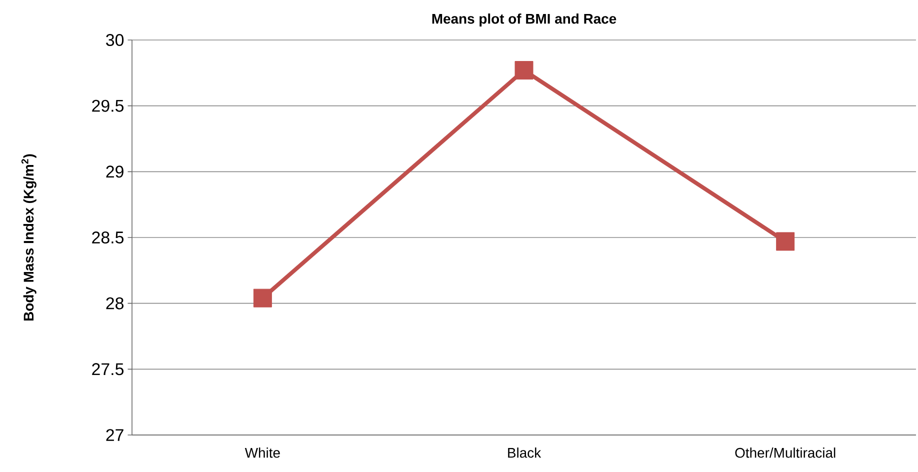 The height and width of the screenshot is (472, 918). What do you see at coordinates (115, 172) in the screenshot?
I see `y-tick-label: 29` at bounding box center [115, 172].